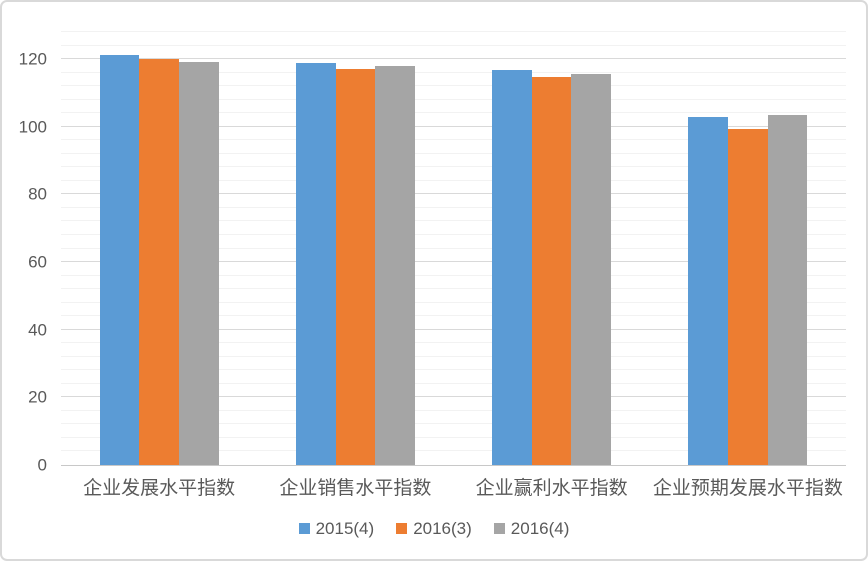 The image size is (868, 561). What do you see at coordinates (355, 488) in the screenshot?
I see `x-tick-label: 企业销售水平指数` at bounding box center [355, 488].